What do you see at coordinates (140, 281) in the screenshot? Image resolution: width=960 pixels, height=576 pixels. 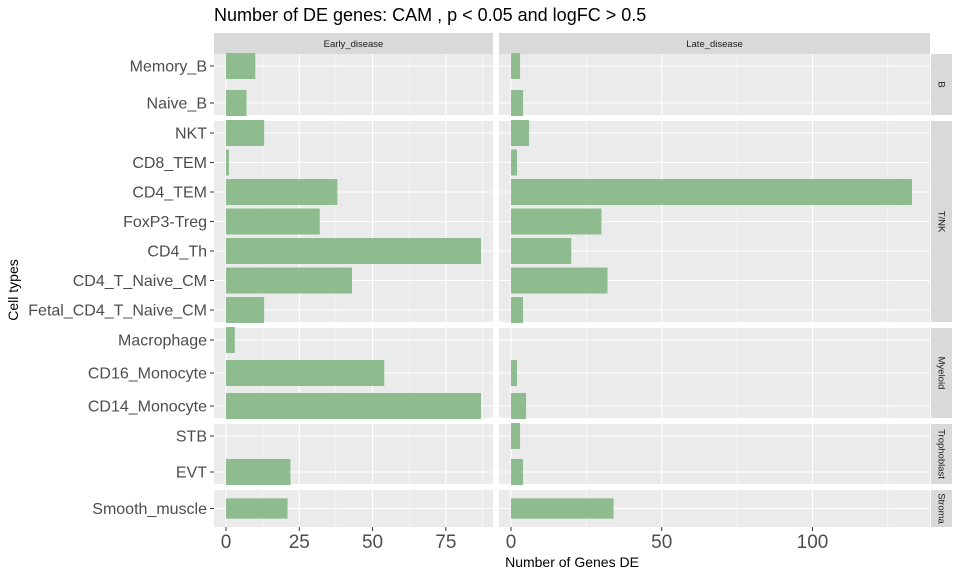 I see `y-tick-label-cd4-t-naive-cm: CD4_T_Naive_CM` at bounding box center [140, 281].